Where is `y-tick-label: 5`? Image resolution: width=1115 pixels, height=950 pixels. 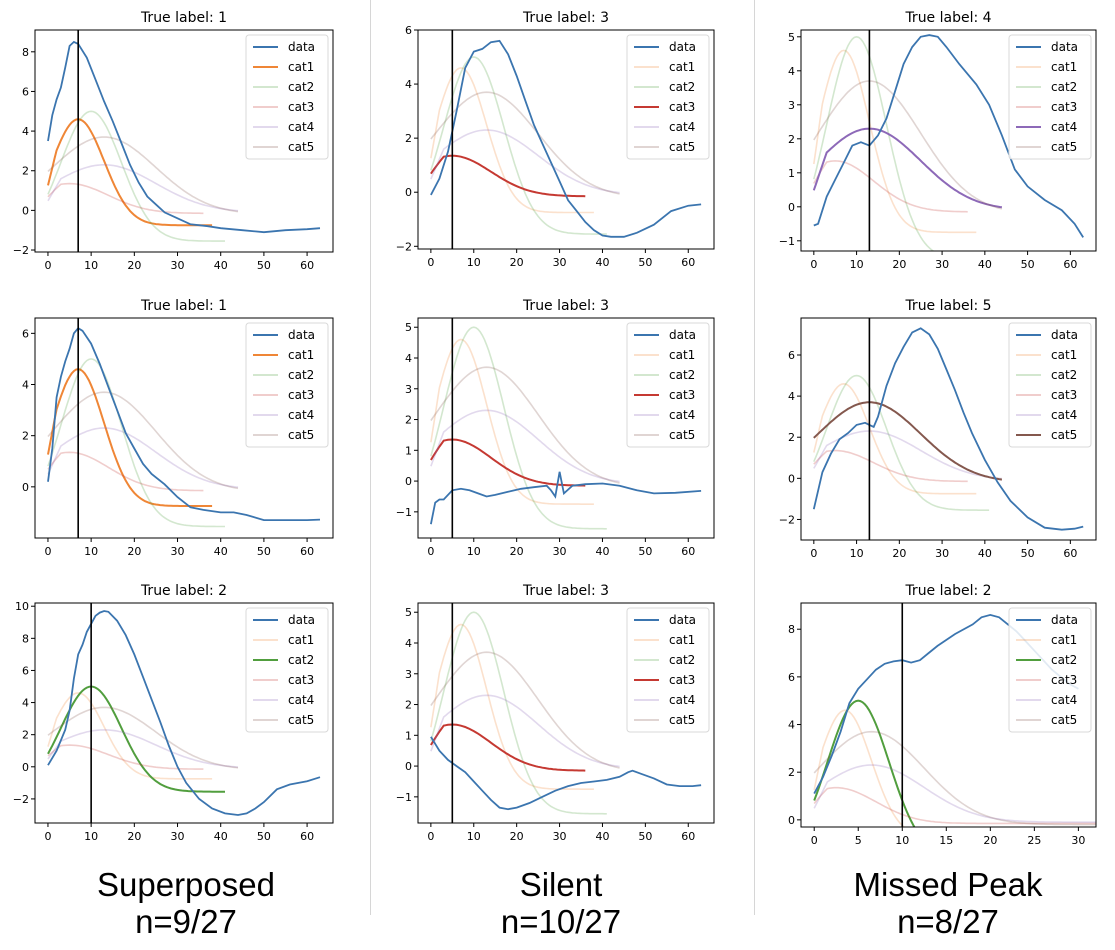 y-tick-label: 5 is located at coordinates (791, 37).